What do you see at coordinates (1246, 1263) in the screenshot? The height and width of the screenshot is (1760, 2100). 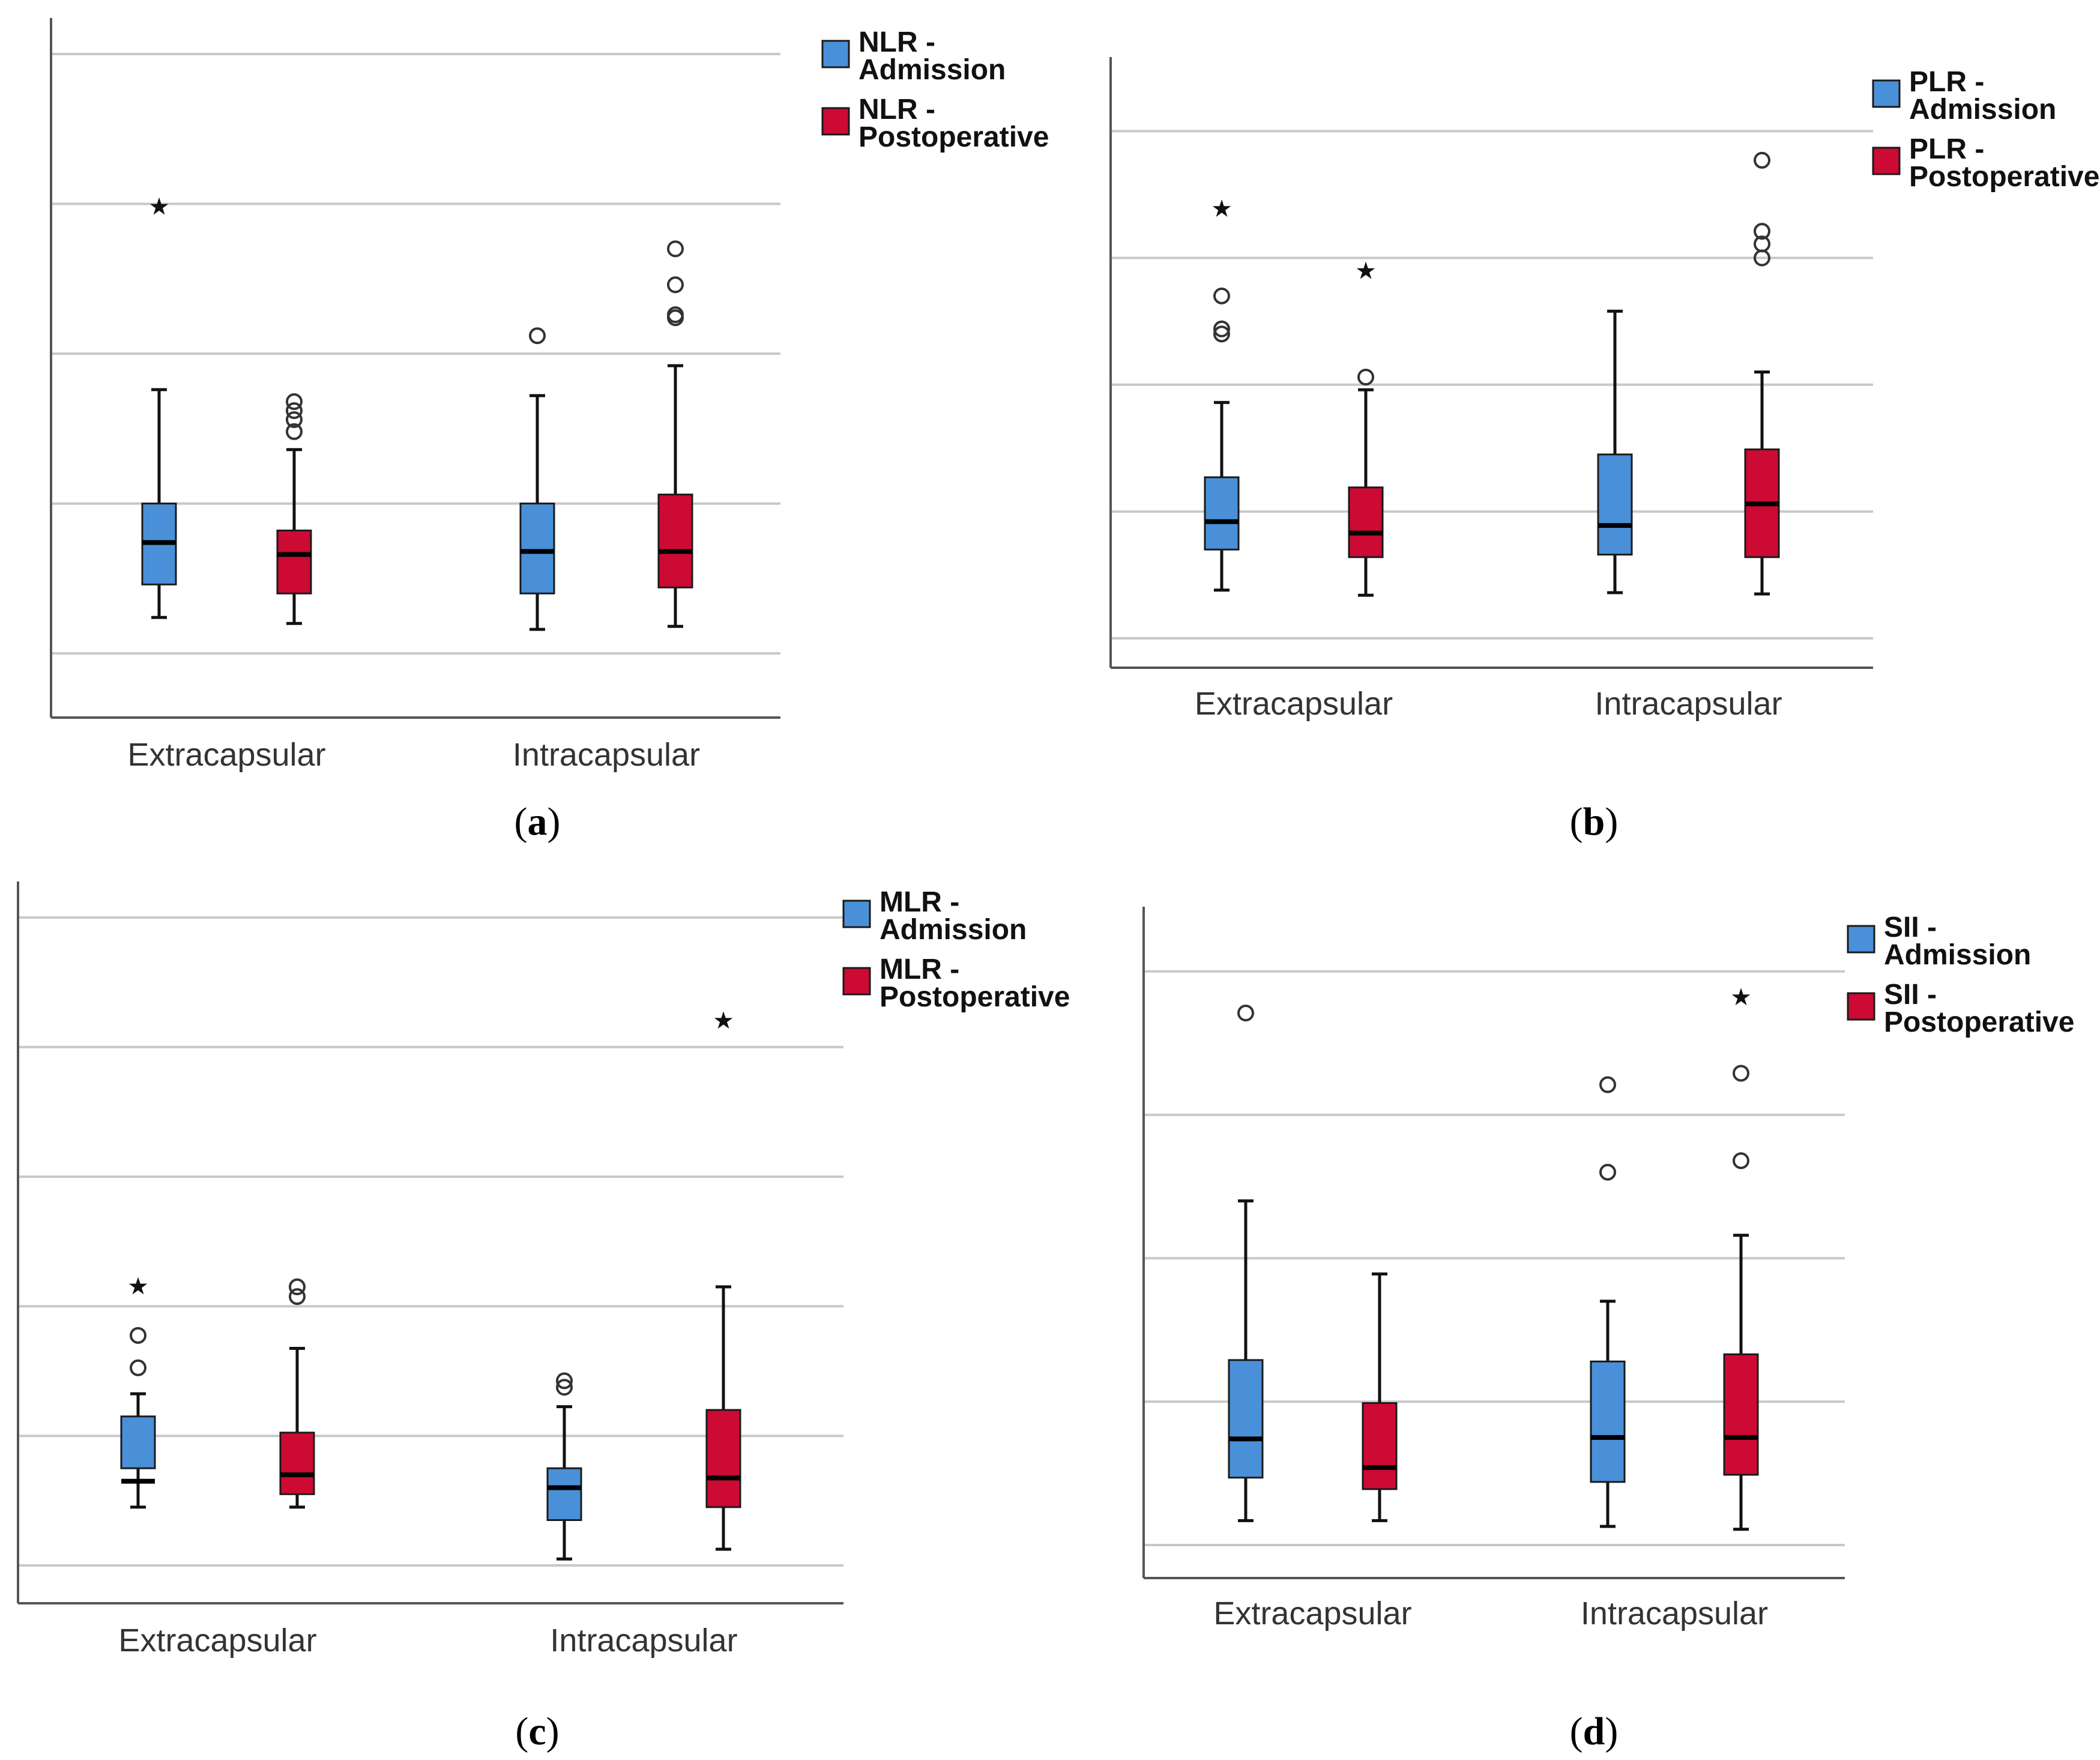 I see `box-extracapsular-admission` at bounding box center [1246, 1263].